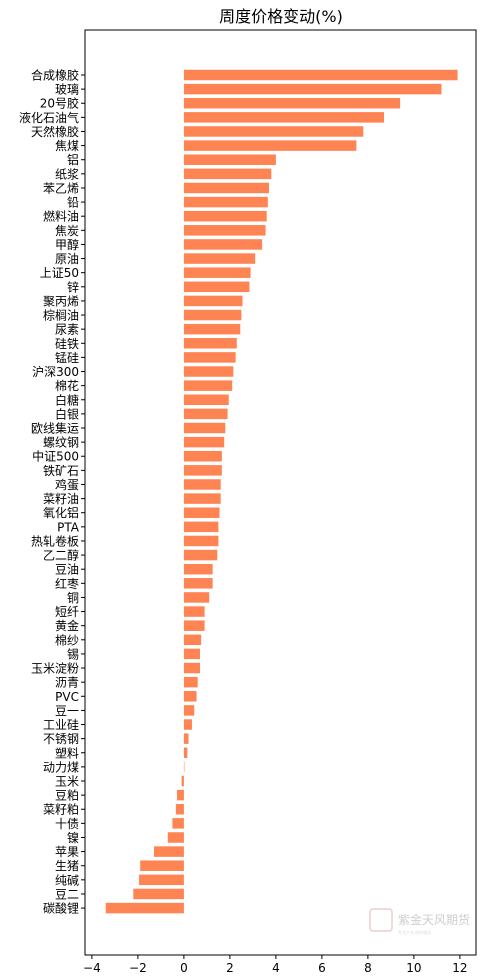 The height and width of the screenshot is (978, 481). Describe the element at coordinates (184, 968) in the screenshot. I see `x-tick-label: 0` at that location.